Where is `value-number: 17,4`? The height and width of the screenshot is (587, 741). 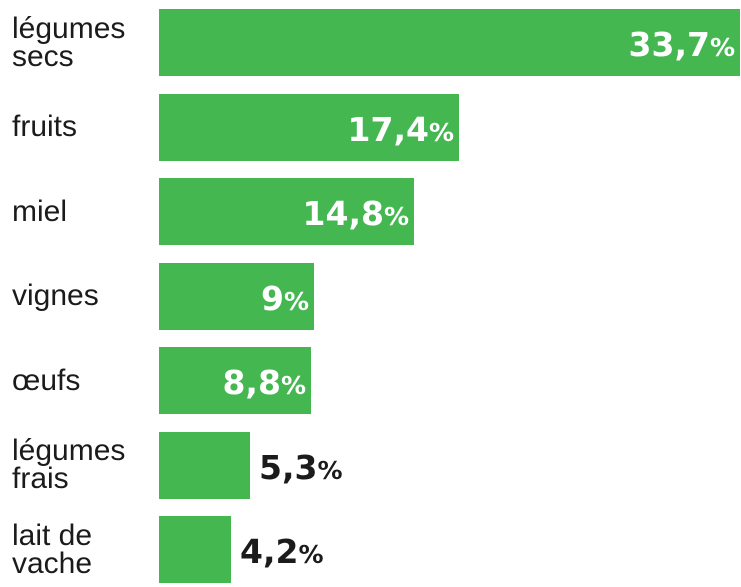 value-number: 17,4 is located at coordinates (388, 129).